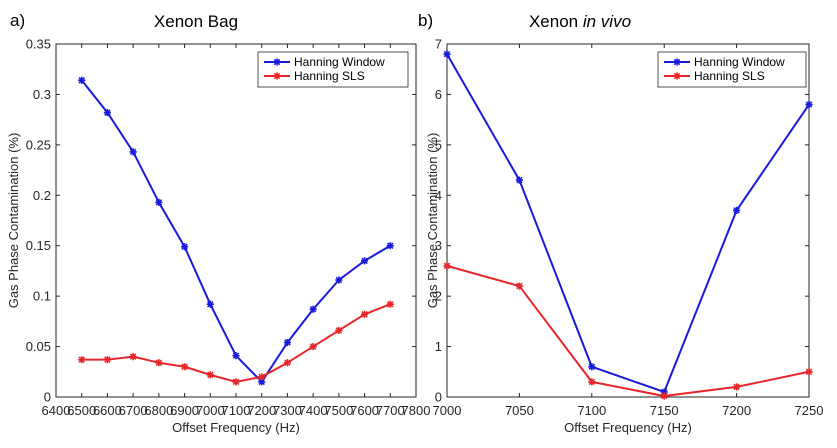 The height and width of the screenshot is (448, 837). I want to click on x-tick-label: 6800, so click(158, 410).